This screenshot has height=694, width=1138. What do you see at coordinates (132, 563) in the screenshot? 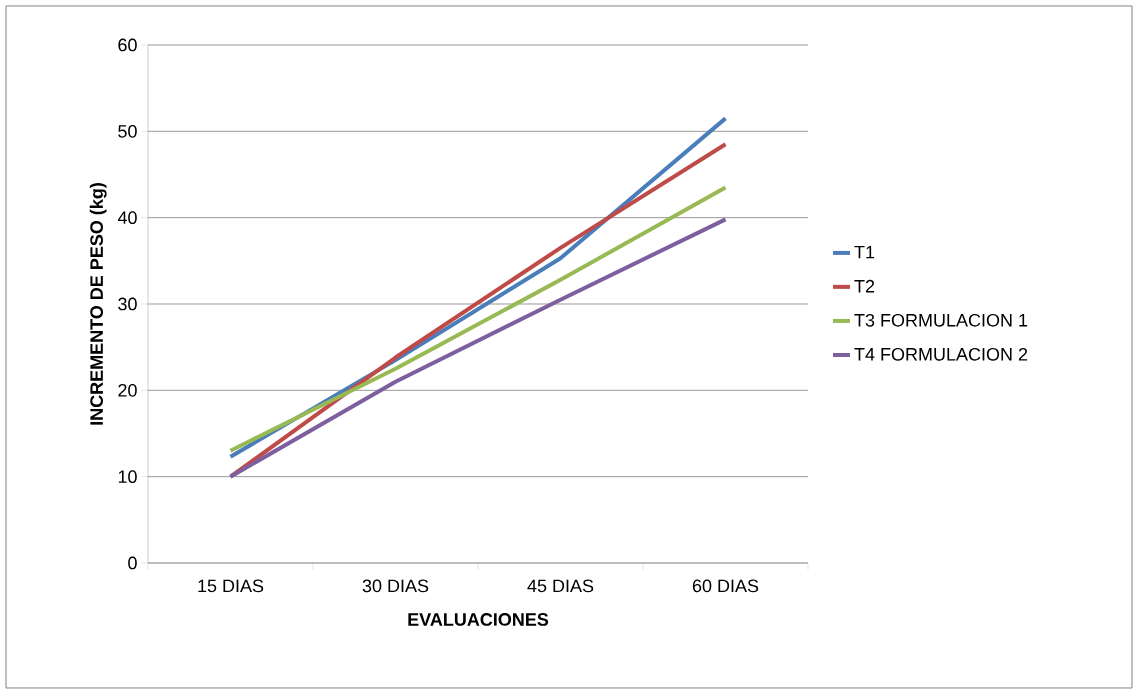
I see `y-tick-label: 0` at bounding box center [132, 563].